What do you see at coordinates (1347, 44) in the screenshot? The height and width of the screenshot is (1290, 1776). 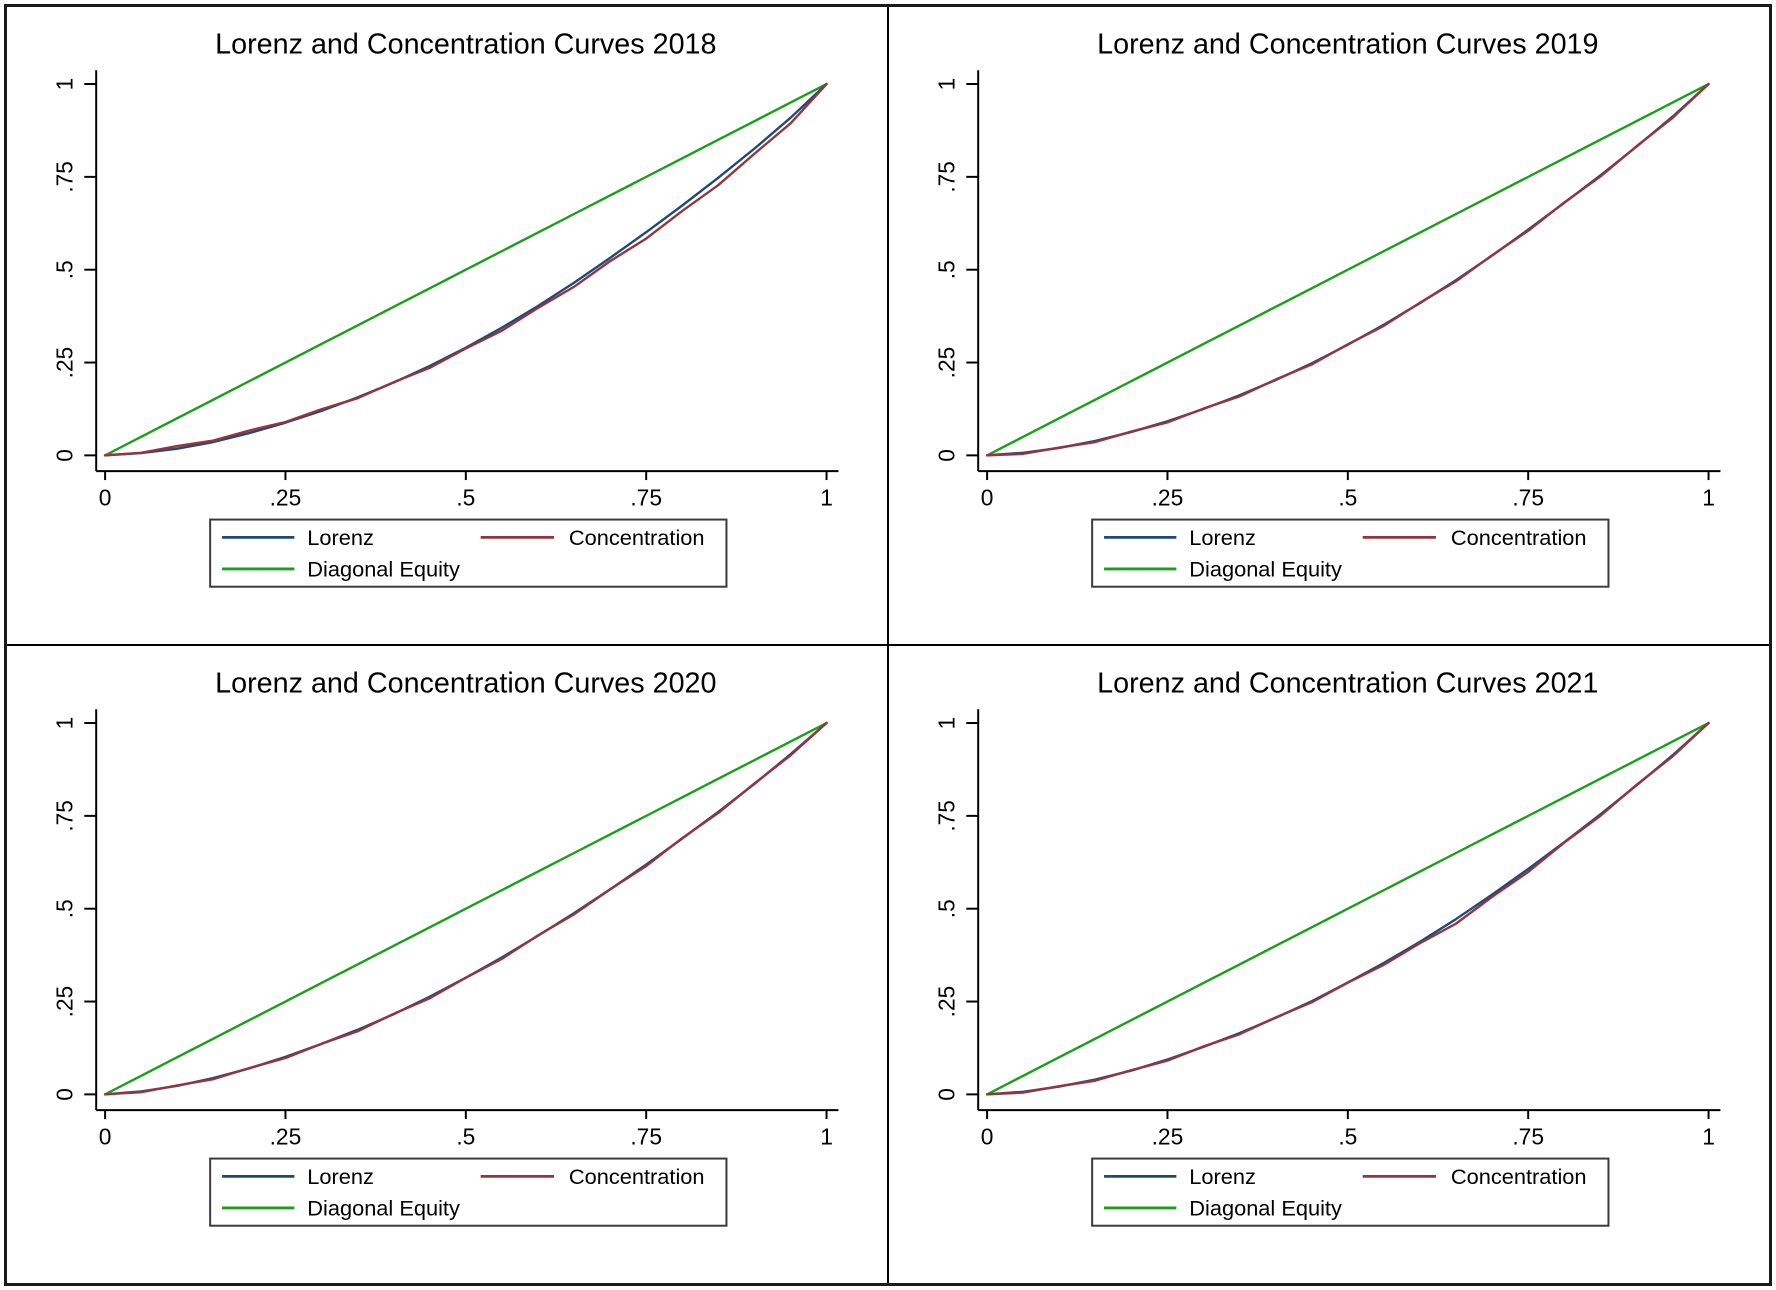 I see `chart-title: Lorenz and Concentration Curves 2019` at bounding box center [1347, 44].